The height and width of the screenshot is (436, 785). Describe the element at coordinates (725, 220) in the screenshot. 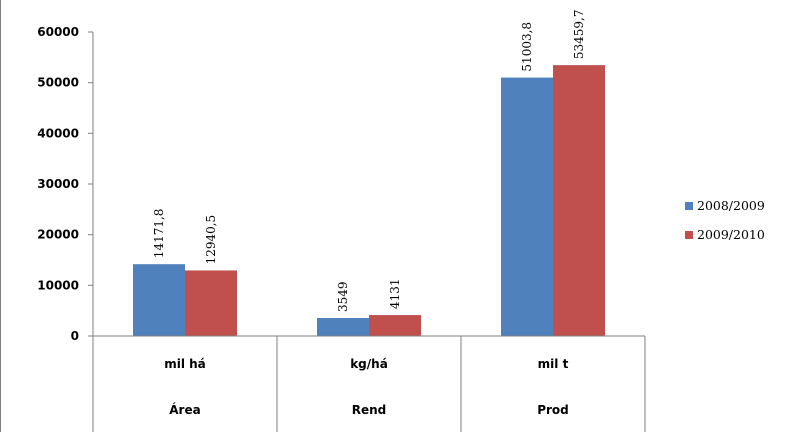

I see `legend: 2008/2009 2009/2010` at that location.